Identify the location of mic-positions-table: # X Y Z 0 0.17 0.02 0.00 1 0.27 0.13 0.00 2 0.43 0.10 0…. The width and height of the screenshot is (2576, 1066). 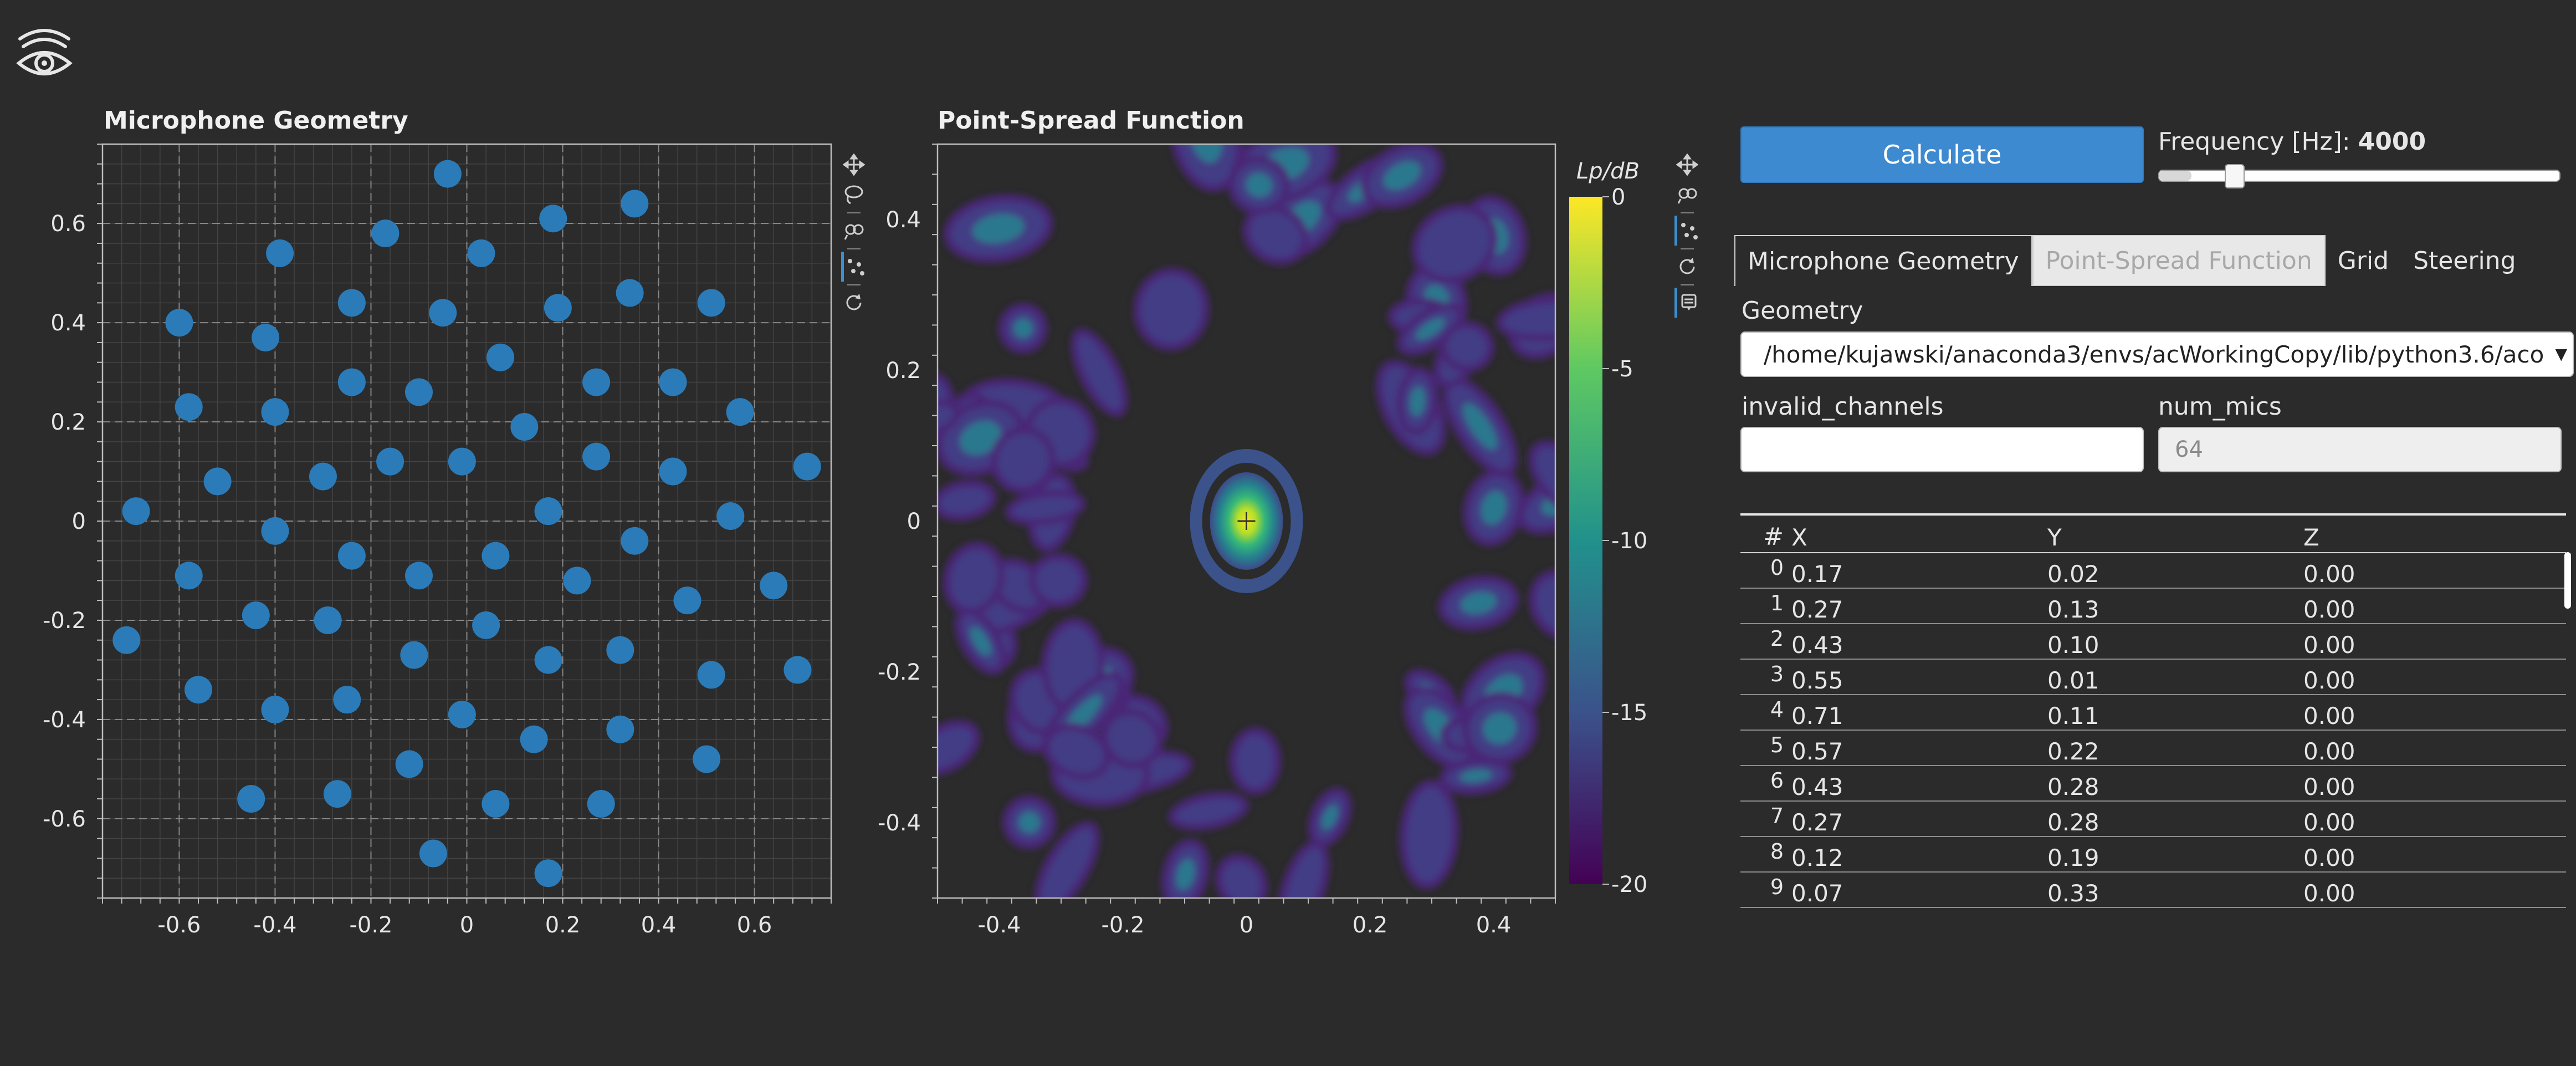
(2153, 710).